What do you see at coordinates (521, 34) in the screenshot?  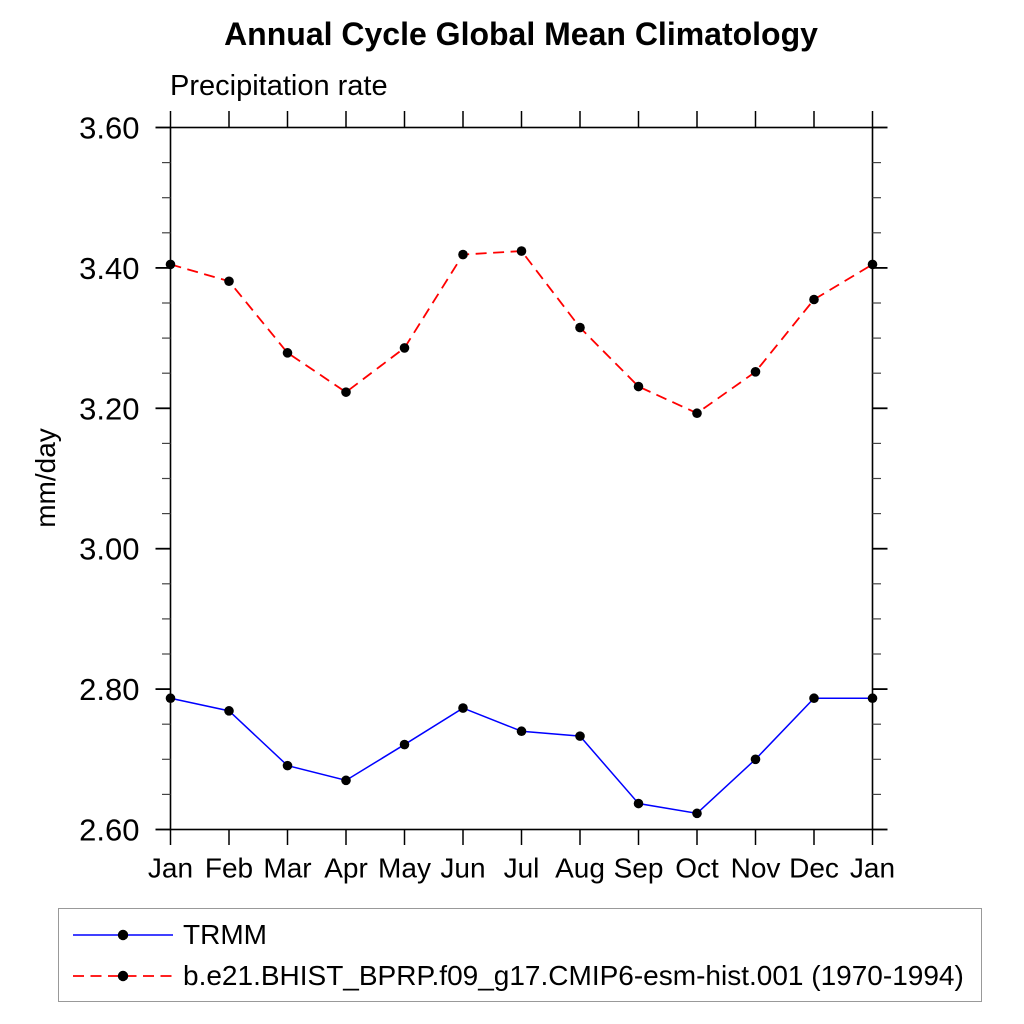 I see `chart-title: Annual Cycle Global Mean Climatology` at bounding box center [521, 34].